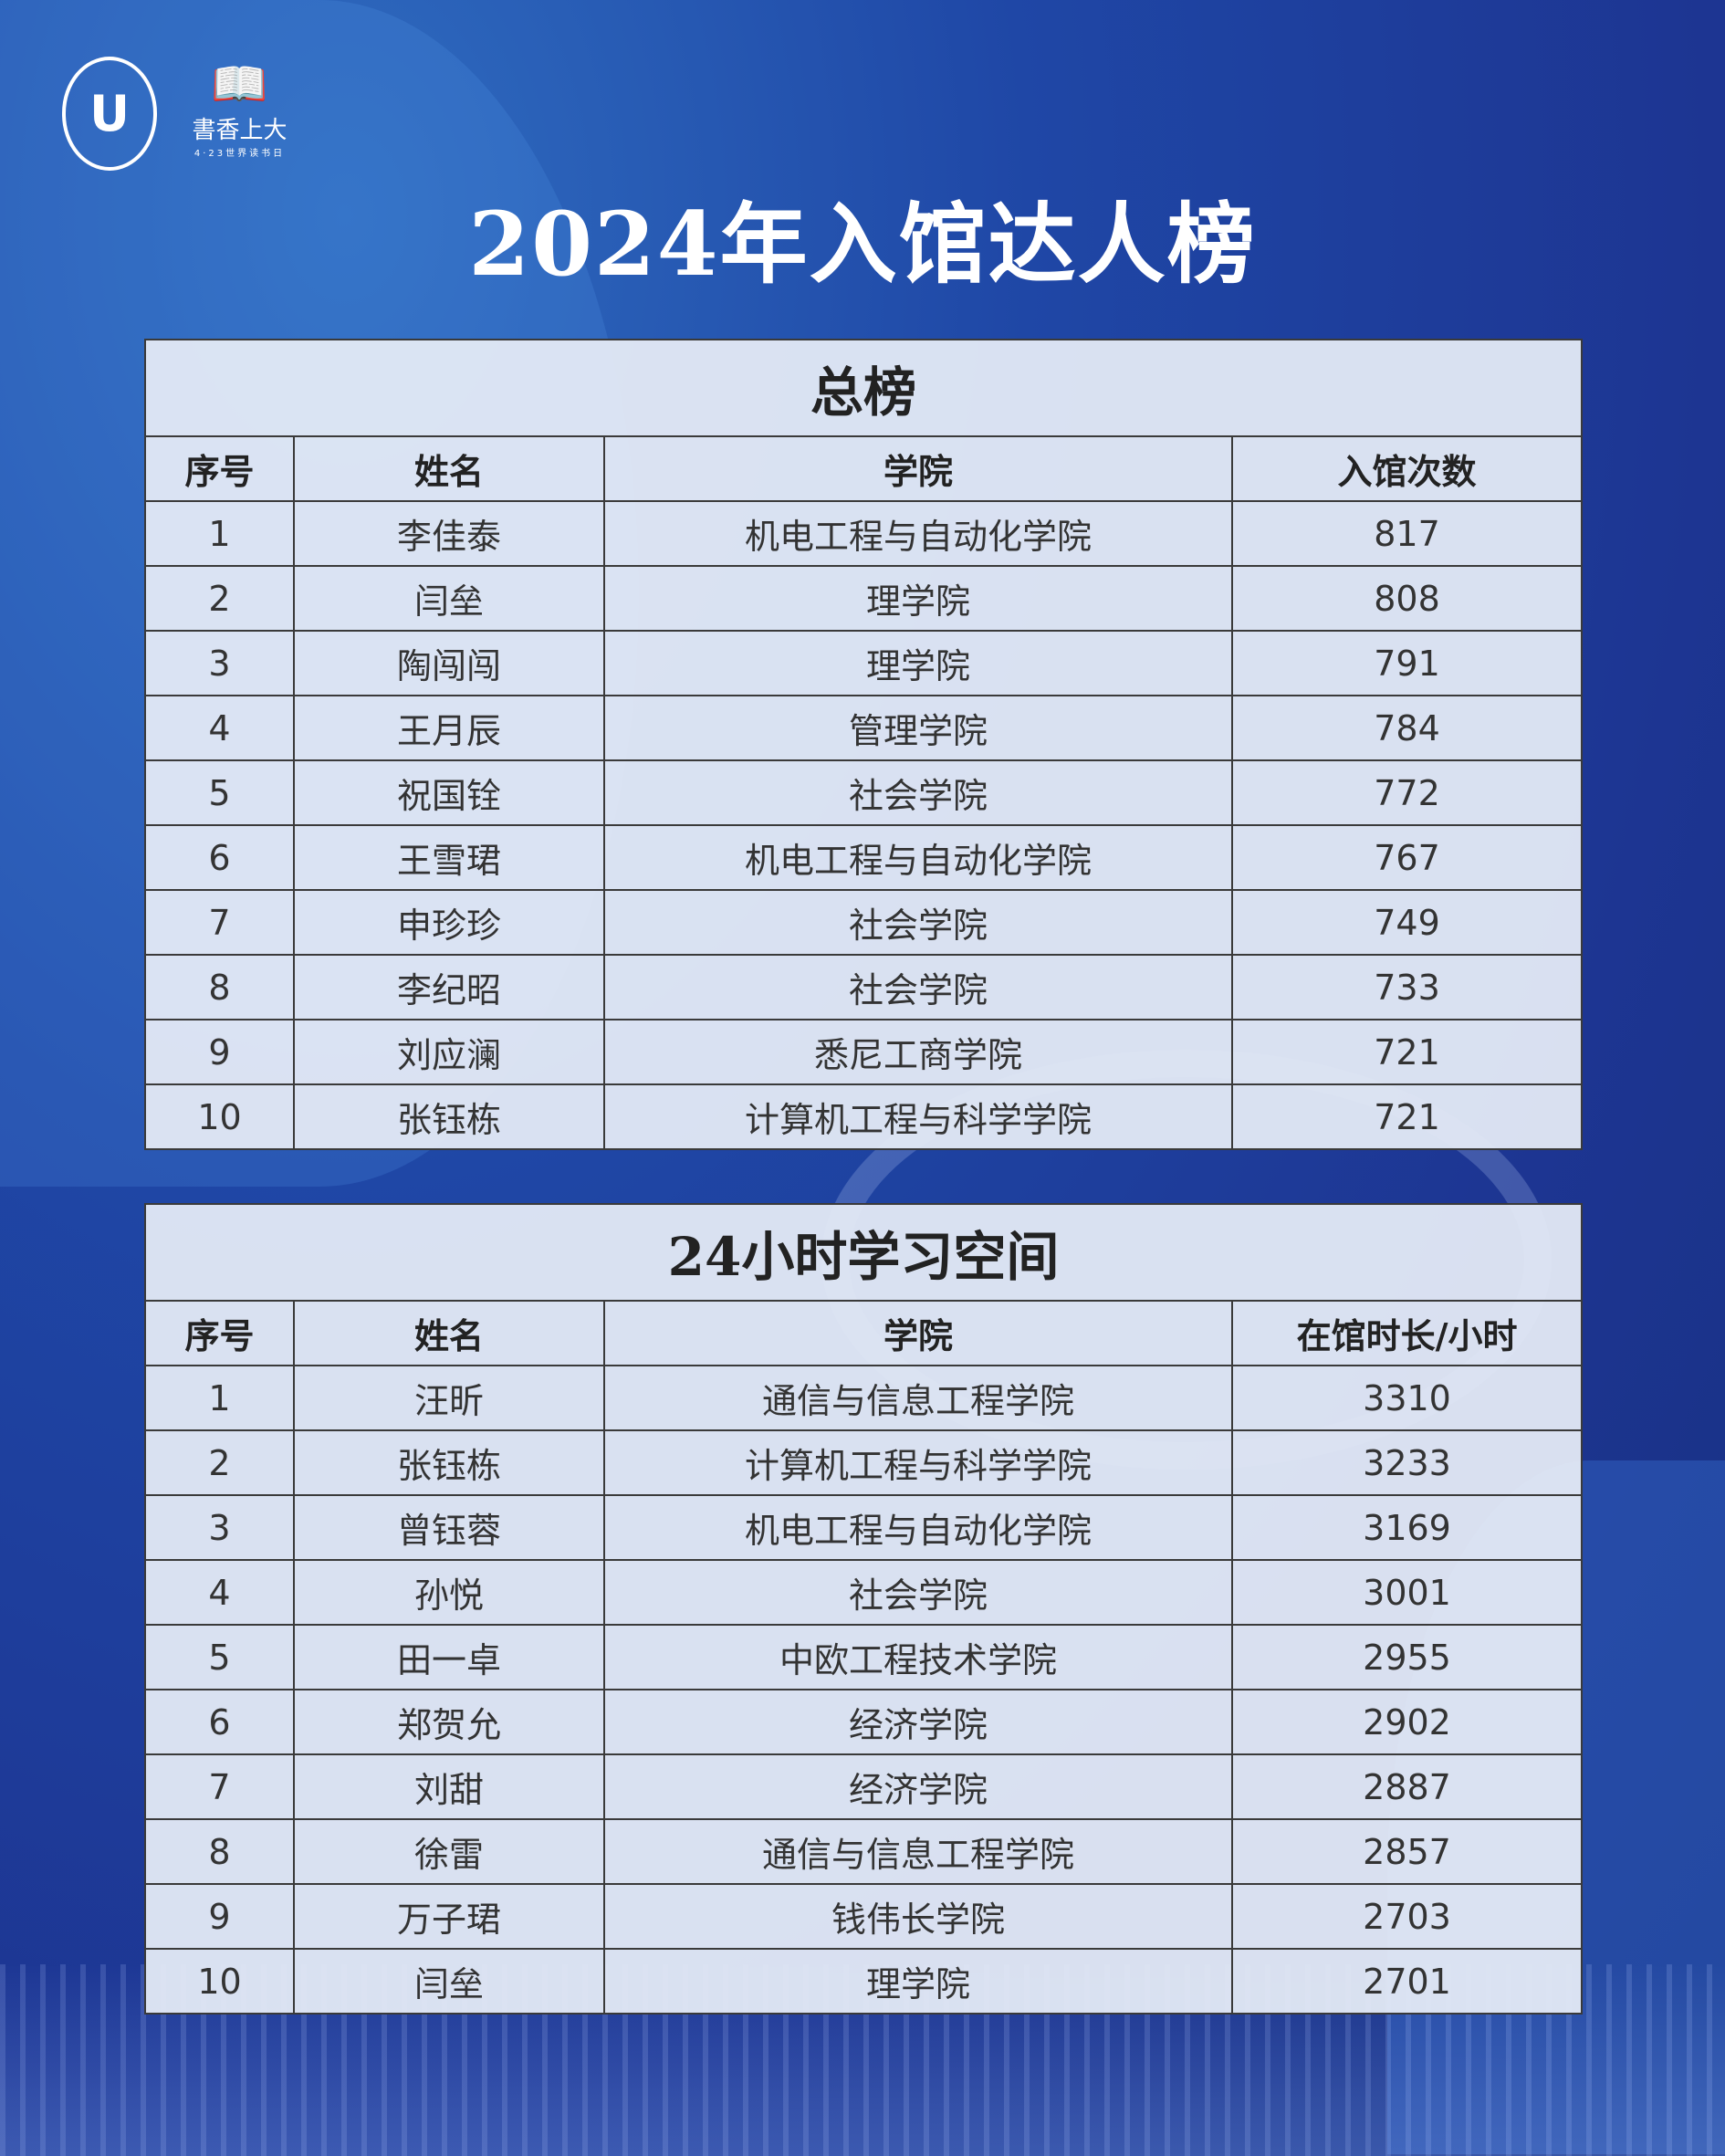 This screenshot has height=2156, width=1725. What do you see at coordinates (449, 1787) in the screenshot?
I see `name-cell: 刘甜` at bounding box center [449, 1787].